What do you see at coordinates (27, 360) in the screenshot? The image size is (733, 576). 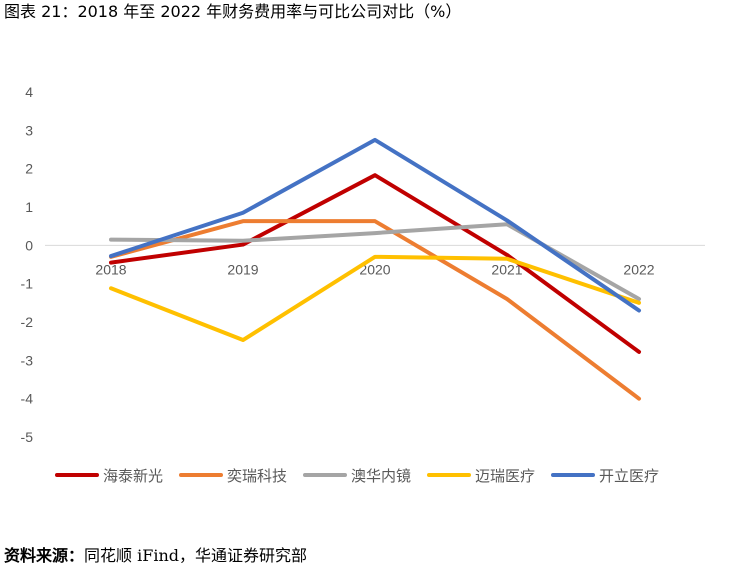 I see `y-tick-label: -3` at bounding box center [27, 360].